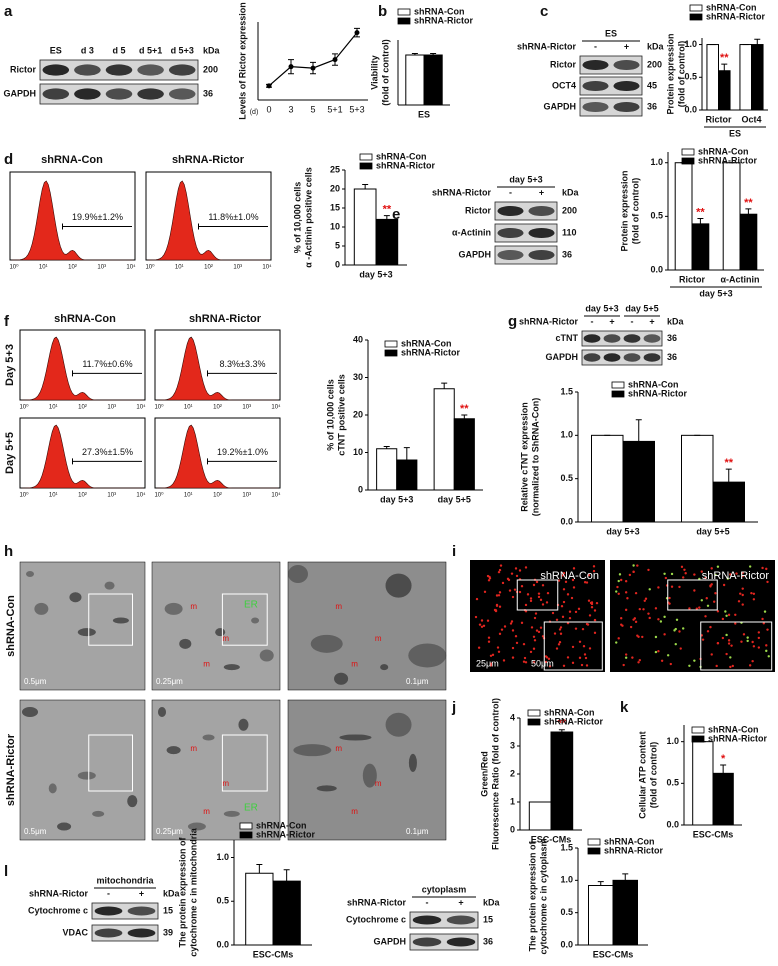  I want to click on y-axis-label: The protein expression of, so click(182, 891).